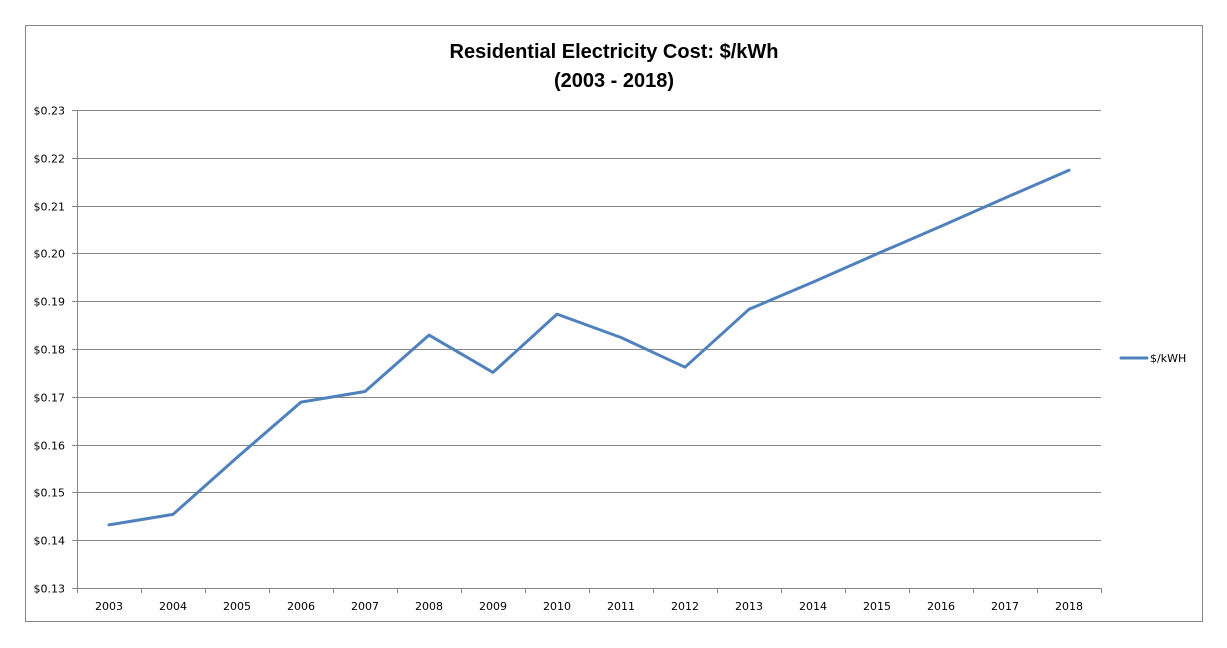 The height and width of the screenshot is (648, 1227). I want to click on y-tick-label: $0.16, so click(50, 446).